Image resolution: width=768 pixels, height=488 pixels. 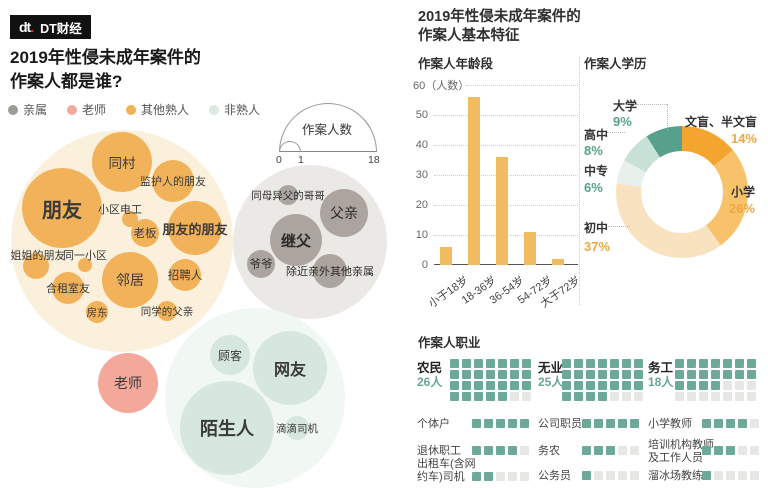 What do you see at coordinates (128, 383) in the screenshot?
I see `bubble-label: 老师` at bounding box center [128, 383].